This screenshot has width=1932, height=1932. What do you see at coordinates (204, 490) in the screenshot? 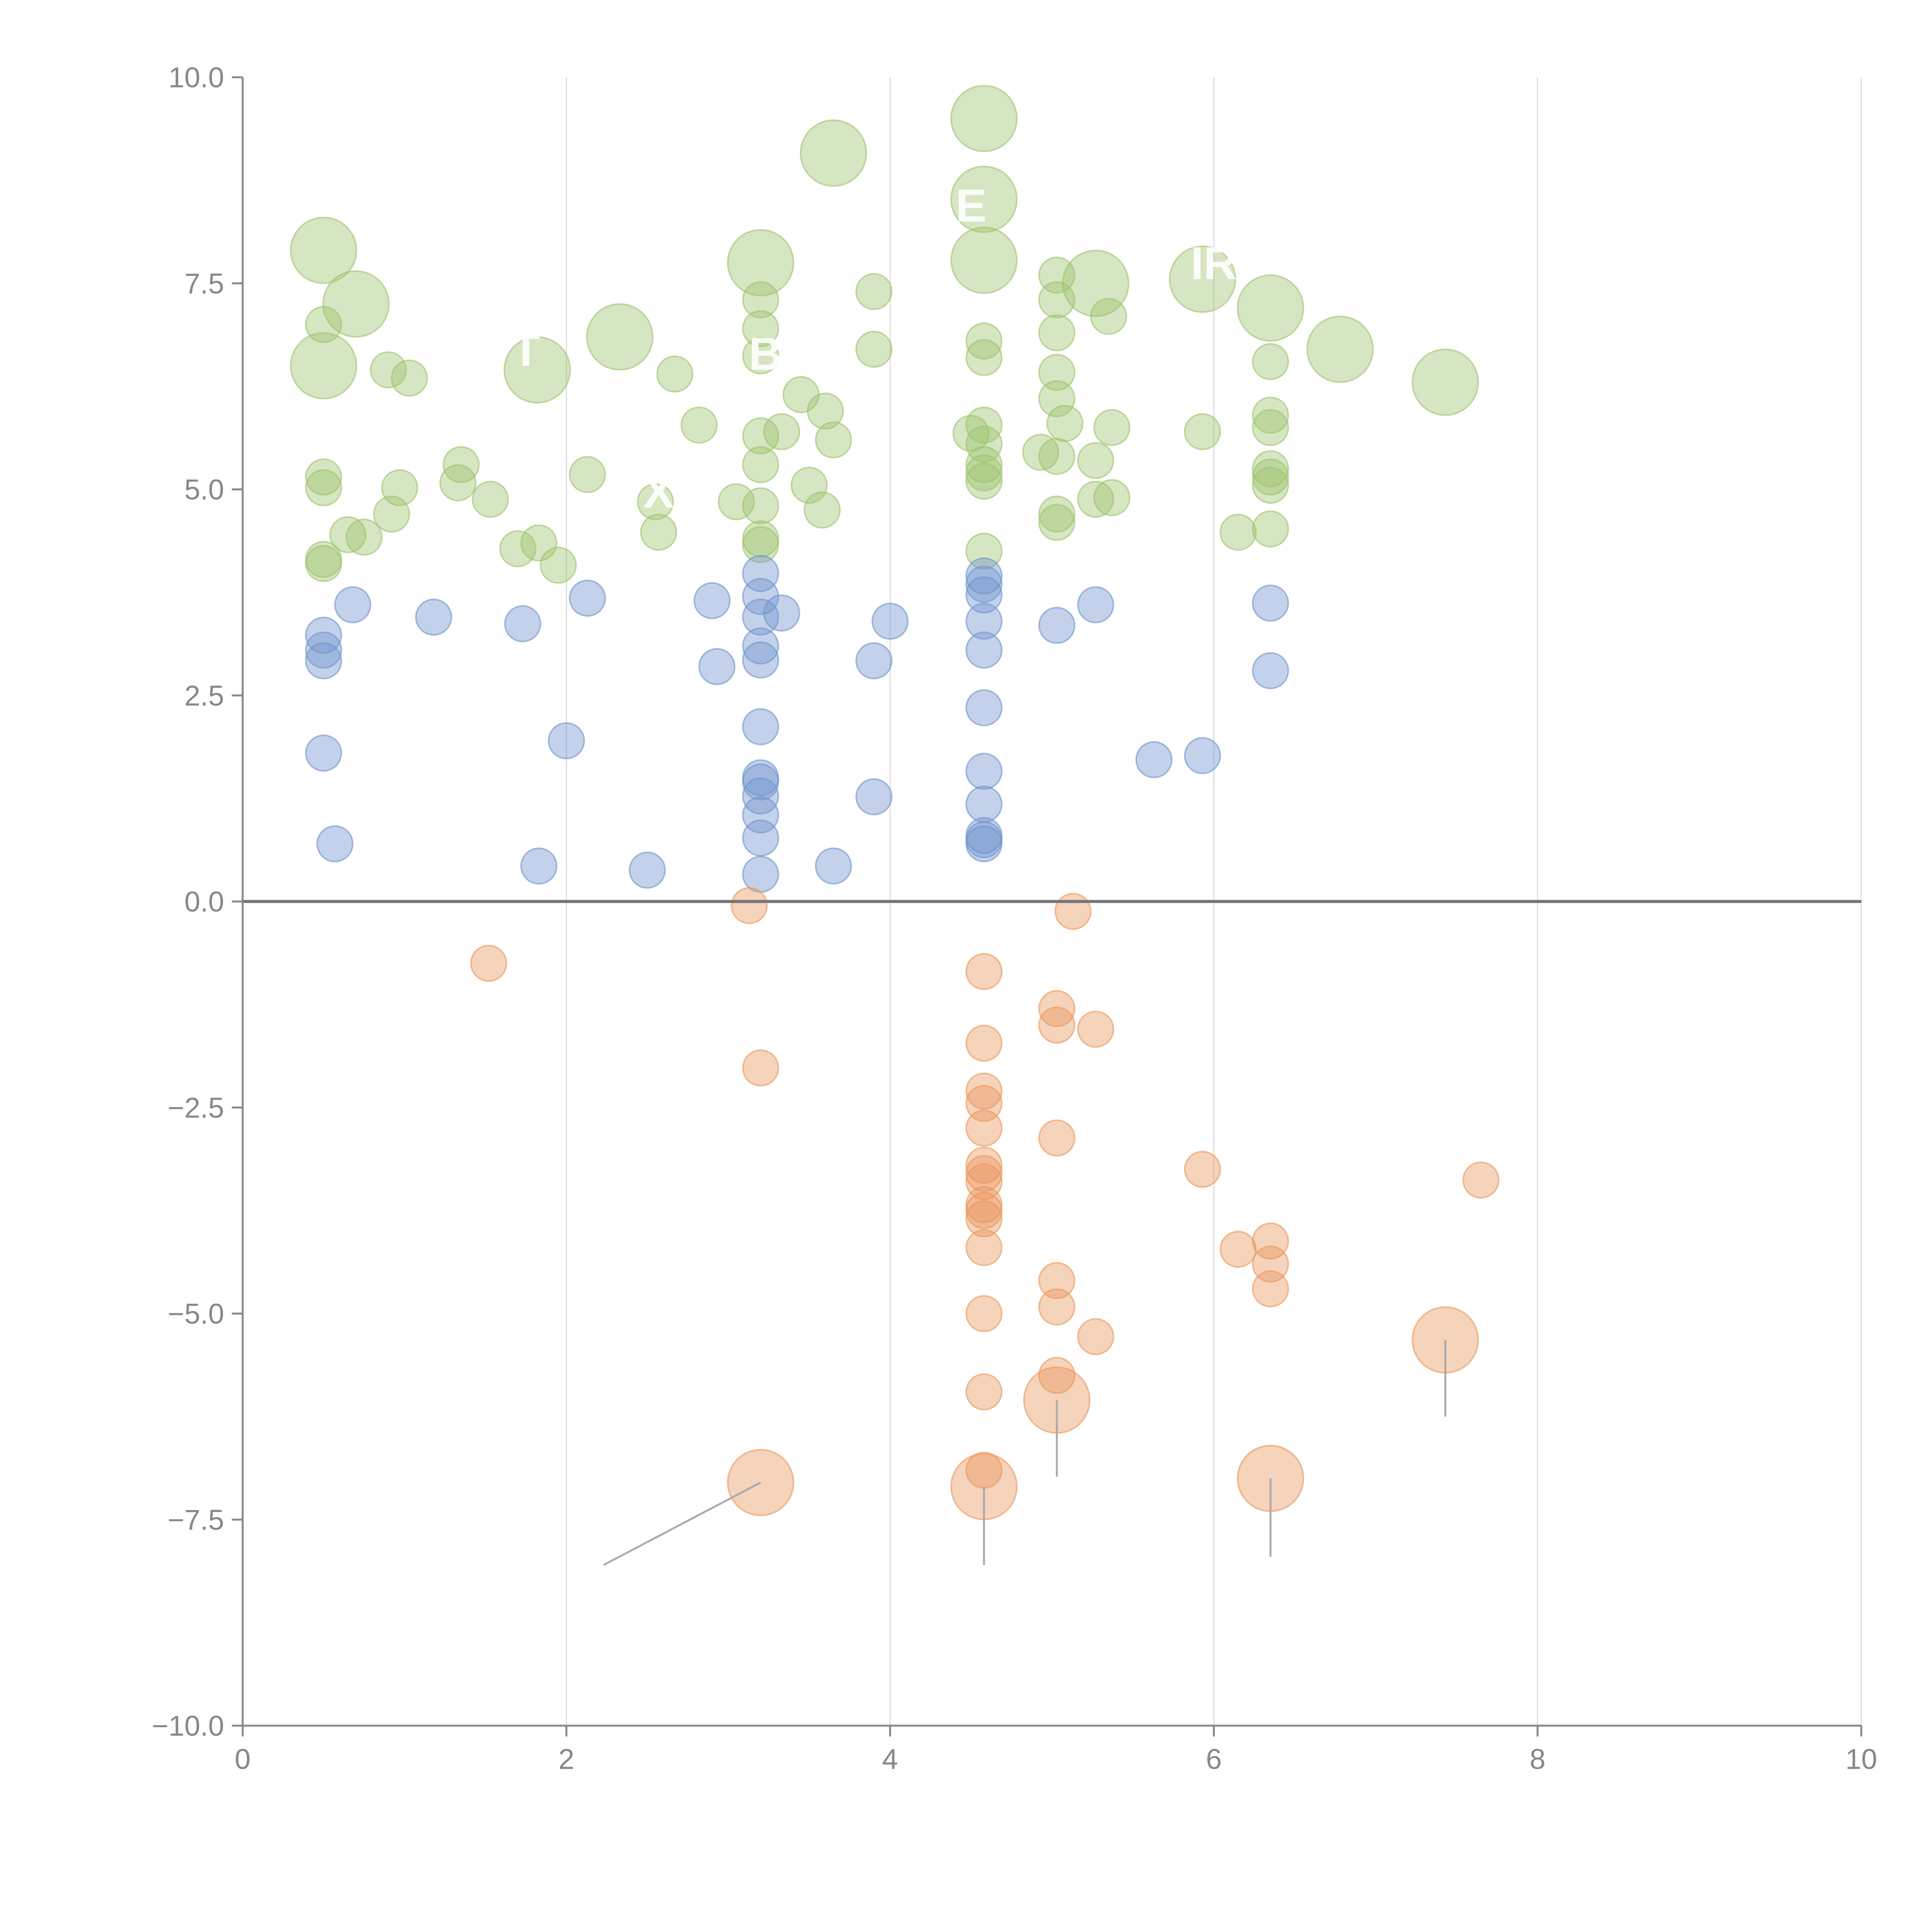
I see `y-tick-label: 5.0` at bounding box center [204, 490].